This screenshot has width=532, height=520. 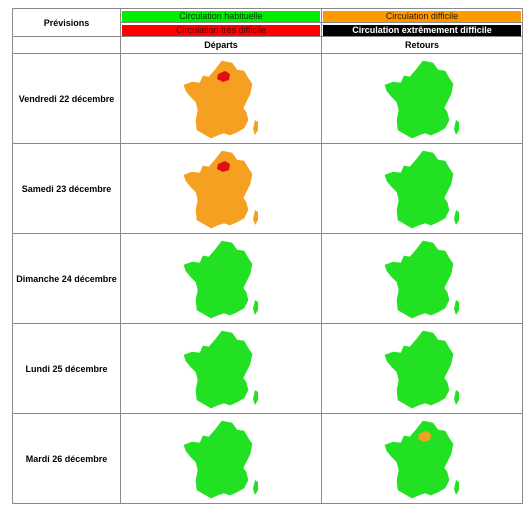 What do you see at coordinates (66, 458) in the screenshot?
I see `day-label: Mardi 26 décembre` at bounding box center [66, 458].